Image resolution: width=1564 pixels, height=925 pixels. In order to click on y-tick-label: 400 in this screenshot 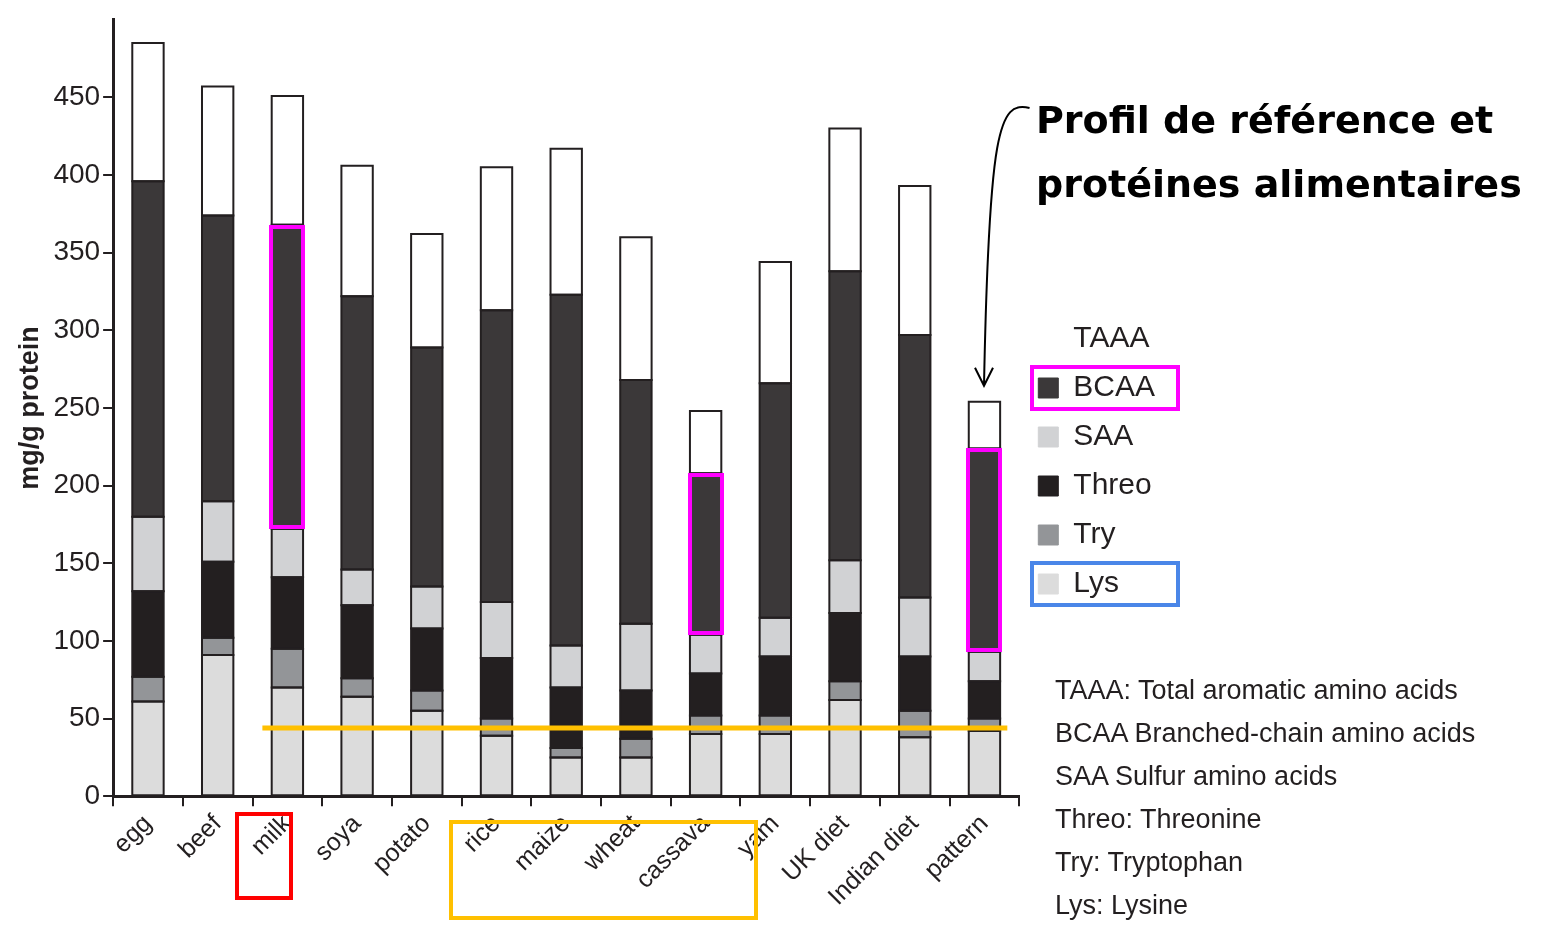, I will do `click(77, 173)`.